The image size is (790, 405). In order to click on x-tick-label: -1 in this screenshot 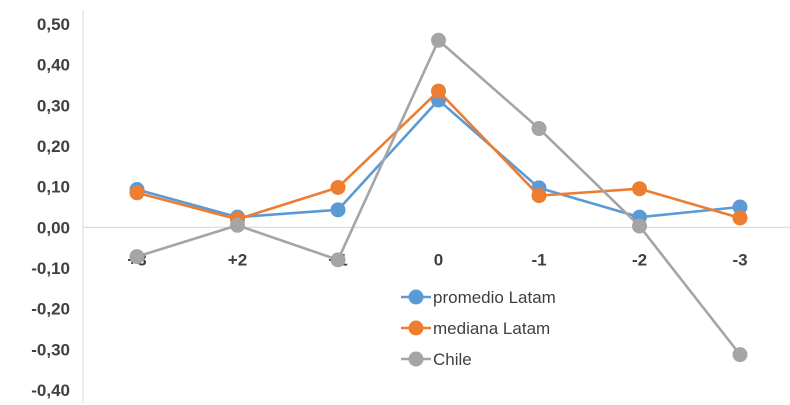, I will do `click(538, 259)`.